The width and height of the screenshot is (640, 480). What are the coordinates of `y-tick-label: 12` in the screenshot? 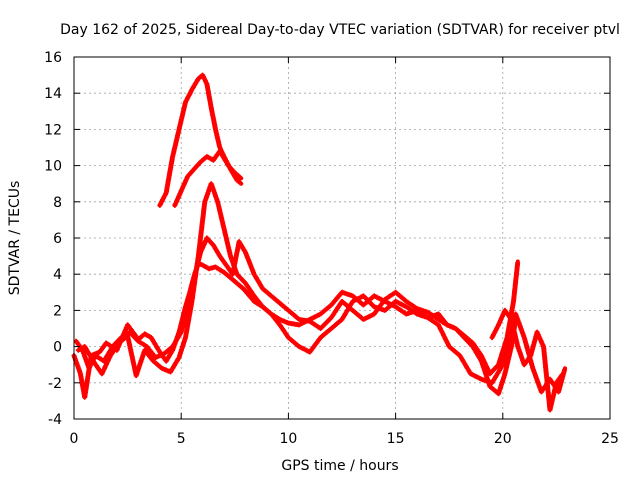 It's located at (53, 130).